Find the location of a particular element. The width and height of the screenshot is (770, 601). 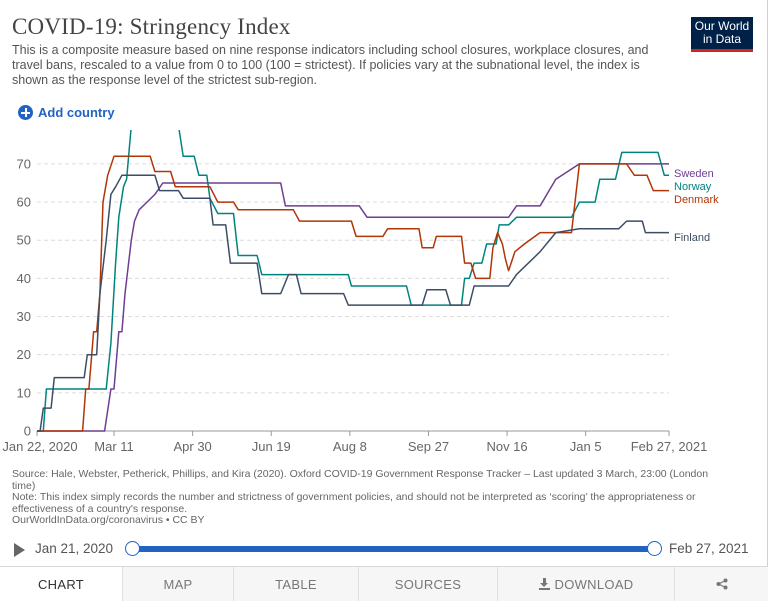

tab-map-label: MAP is located at coordinates (178, 584).